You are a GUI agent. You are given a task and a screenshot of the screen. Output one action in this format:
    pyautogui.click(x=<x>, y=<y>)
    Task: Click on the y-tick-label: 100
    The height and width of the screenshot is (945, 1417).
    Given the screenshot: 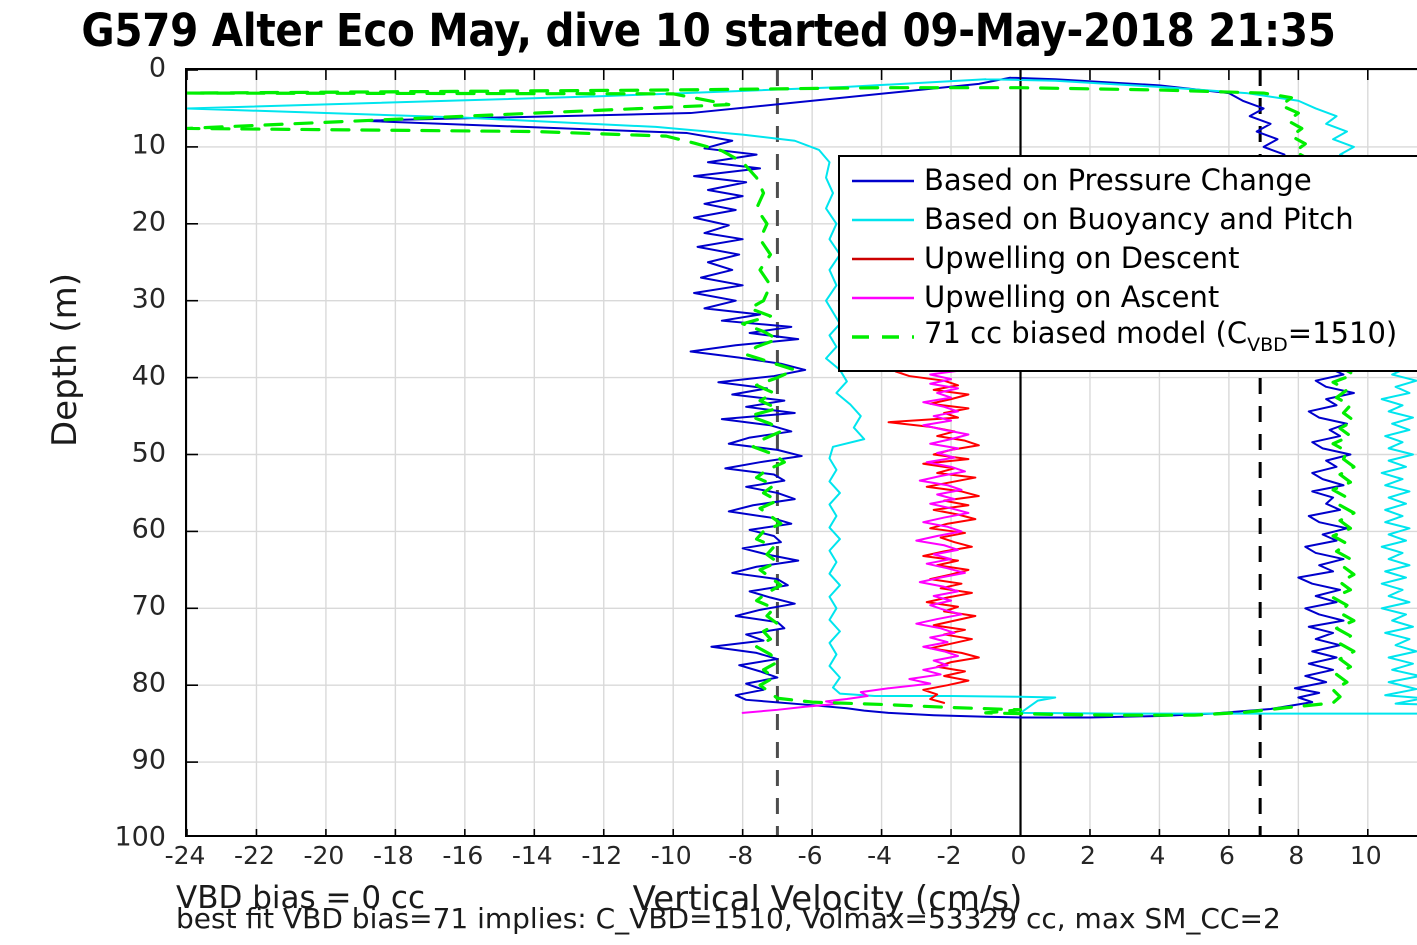 What is the action you would take?
    pyautogui.click(x=140, y=837)
    